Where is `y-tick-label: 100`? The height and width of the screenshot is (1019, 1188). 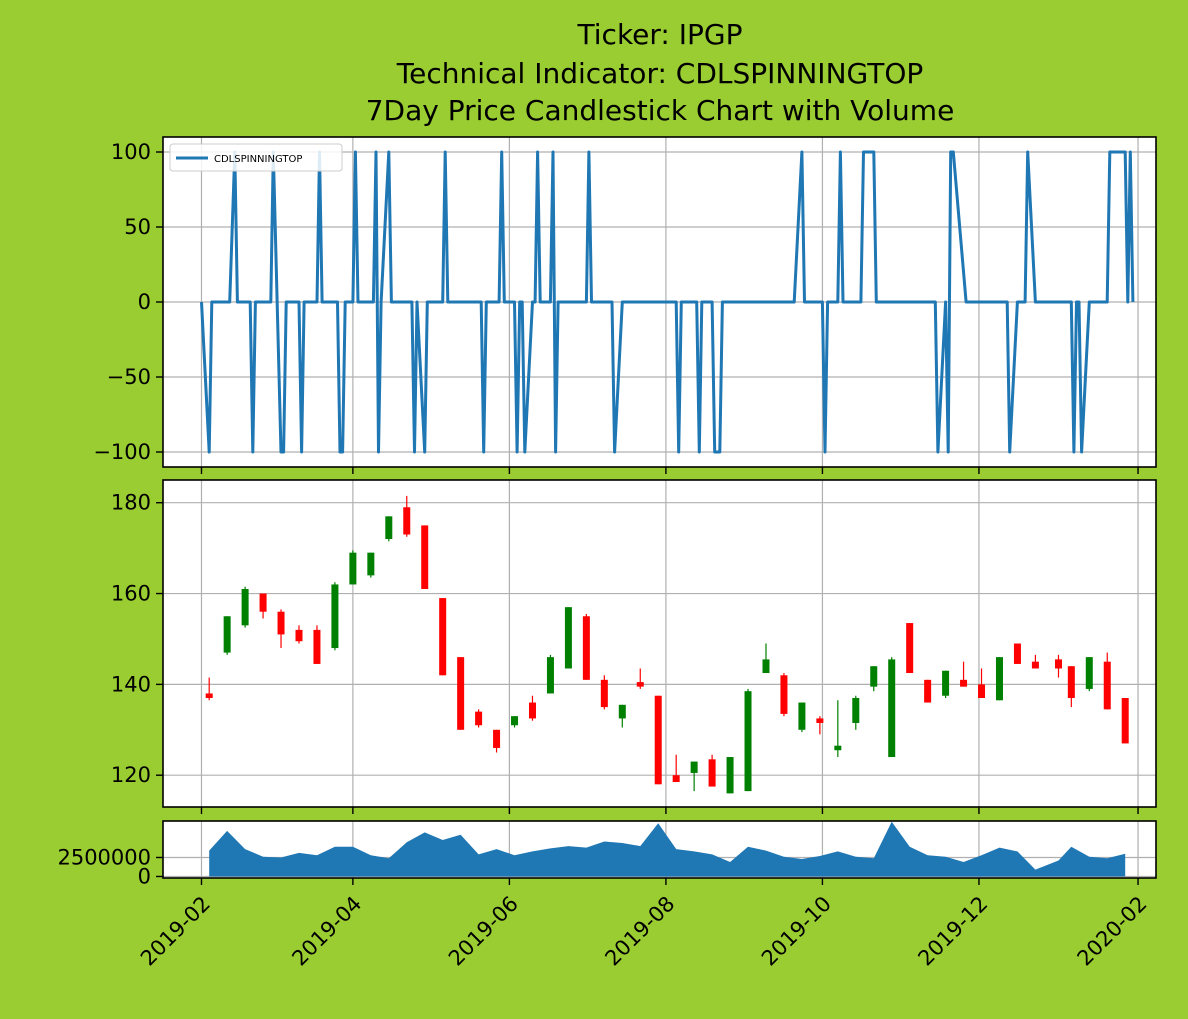 y-tick-label: 100 is located at coordinates (131, 152).